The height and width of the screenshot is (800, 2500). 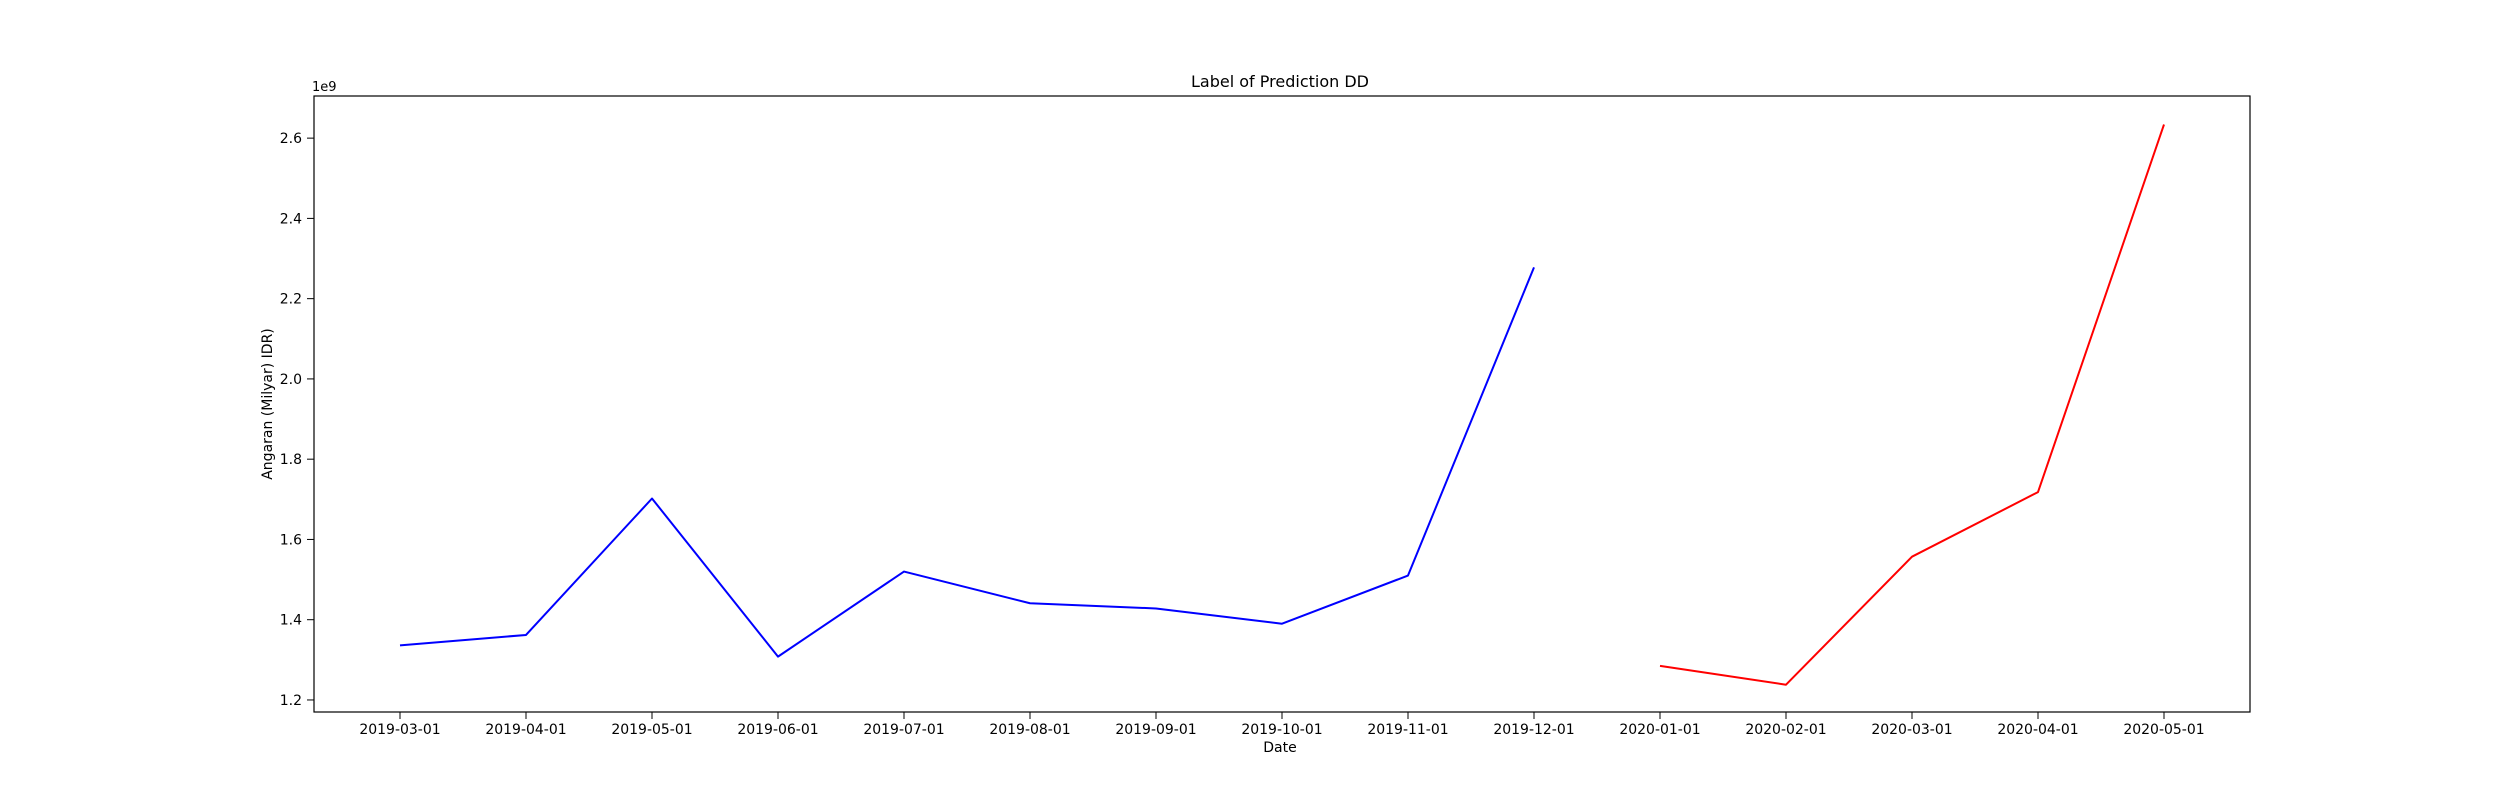 What do you see at coordinates (291, 219) in the screenshot?
I see `y-tick-label: 2.4` at bounding box center [291, 219].